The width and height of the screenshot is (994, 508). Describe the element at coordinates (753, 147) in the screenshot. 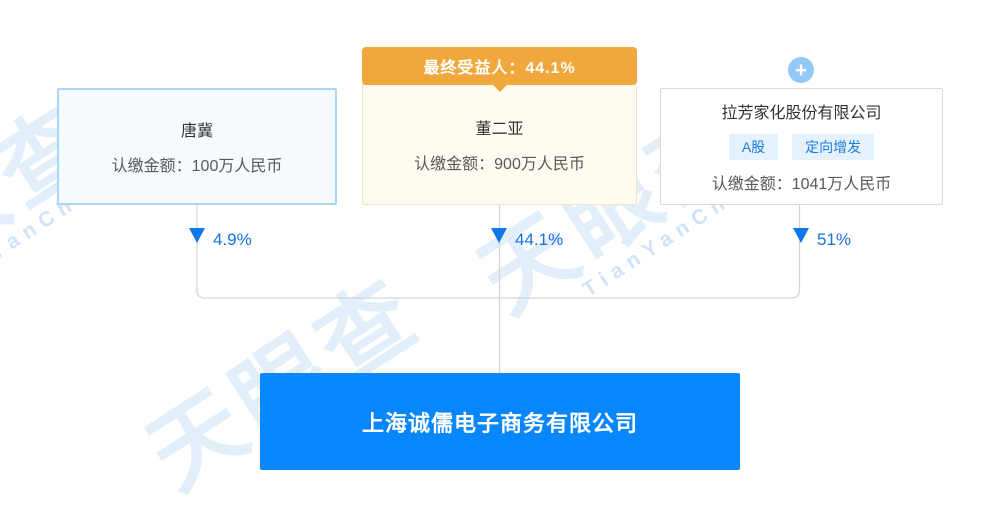

I see `tag-a-share: A股` at that location.